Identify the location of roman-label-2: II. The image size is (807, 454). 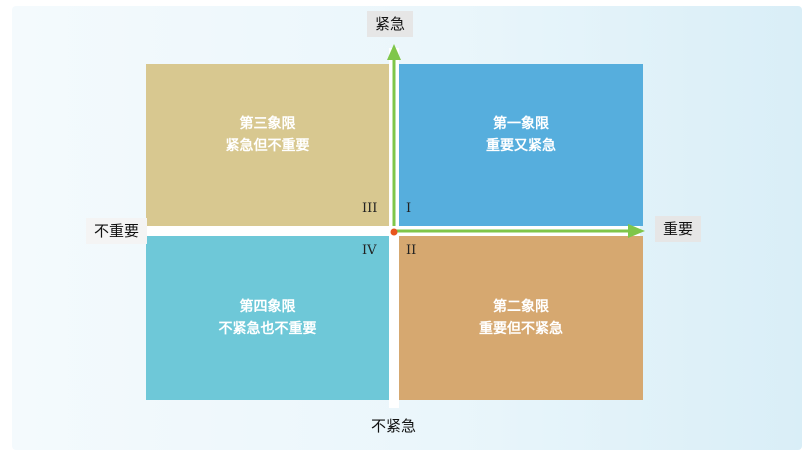
(411, 250).